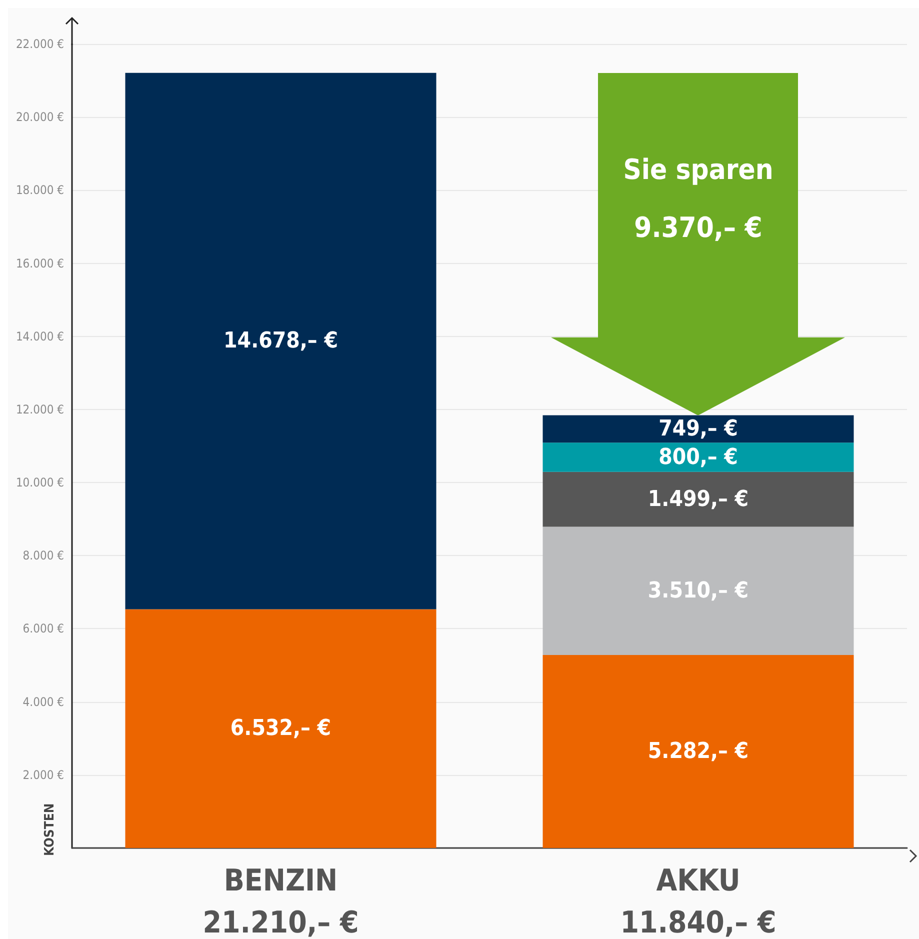 The height and width of the screenshot is (939, 919). What do you see at coordinates (698, 881) in the screenshot?
I see `x-tick-label: AKKU` at bounding box center [698, 881].